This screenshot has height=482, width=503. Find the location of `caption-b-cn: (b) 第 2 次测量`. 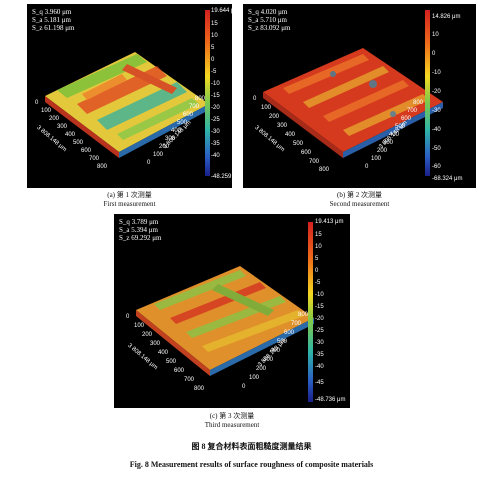

caption-b-cn: (b) 第 2 次测量 is located at coordinates (359, 195).